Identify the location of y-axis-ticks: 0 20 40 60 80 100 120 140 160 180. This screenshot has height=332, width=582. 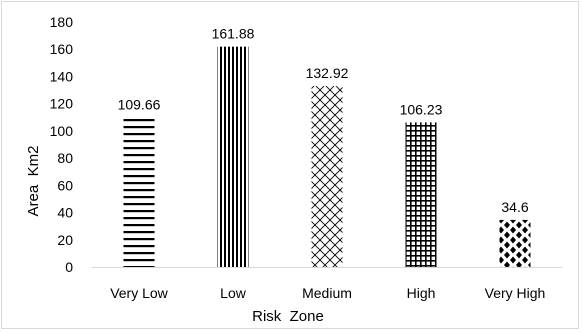
(62, 144).